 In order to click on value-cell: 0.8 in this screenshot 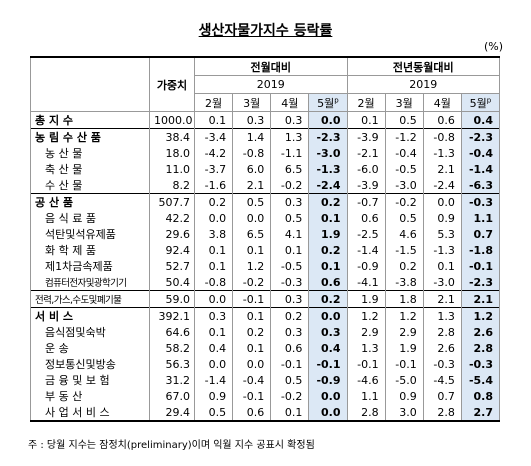, I will do `click(480, 396)`.